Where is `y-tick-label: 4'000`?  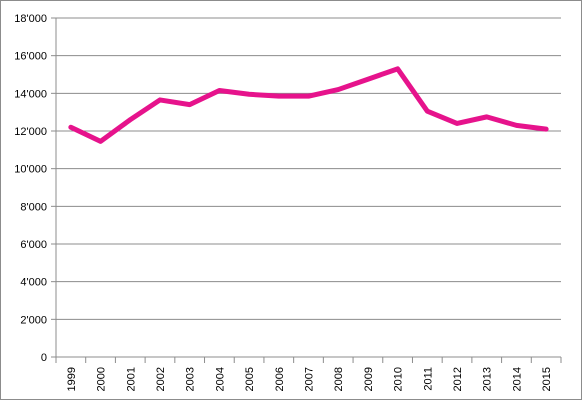 y-tick-label: 4'000 is located at coordinates (33, 283).